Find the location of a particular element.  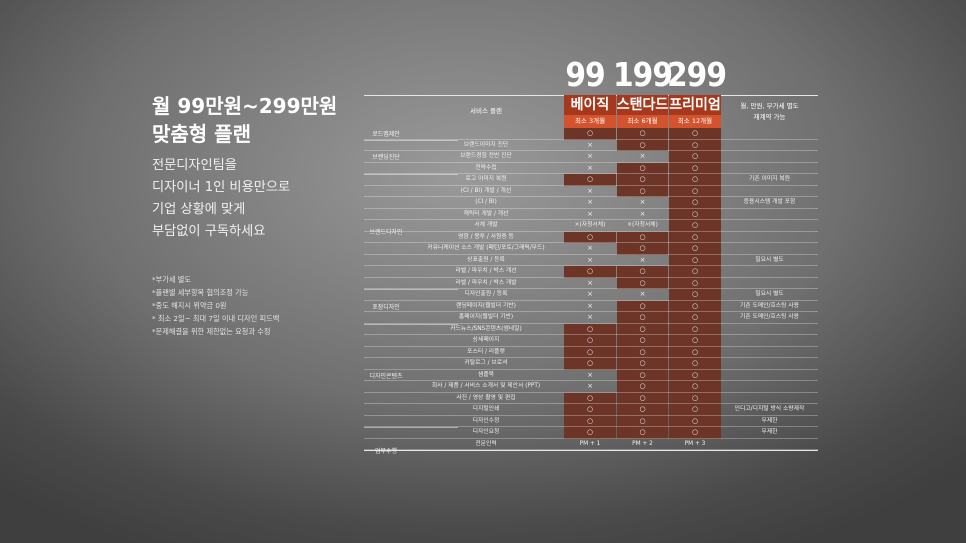

table-row: 전략수립 × ○ ○ is located at coordinates (591, 168).